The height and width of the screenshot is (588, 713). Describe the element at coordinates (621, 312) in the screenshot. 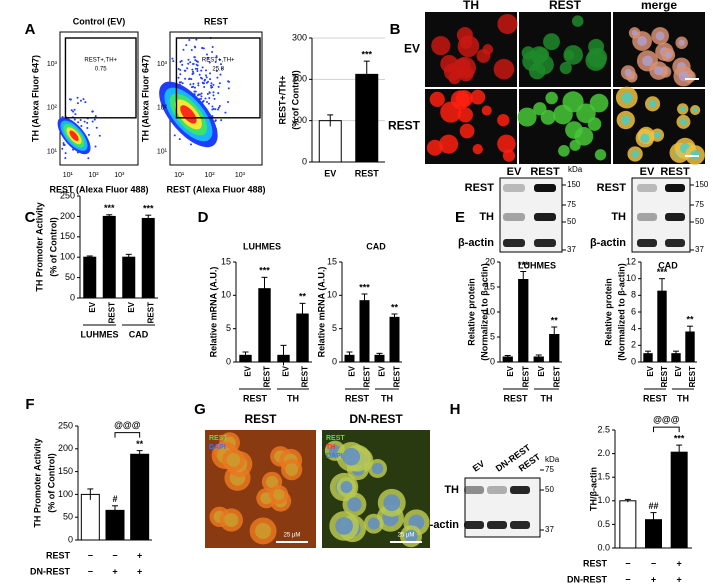

I see `y-axis-label: (Normalized to β-actin)` at that location.